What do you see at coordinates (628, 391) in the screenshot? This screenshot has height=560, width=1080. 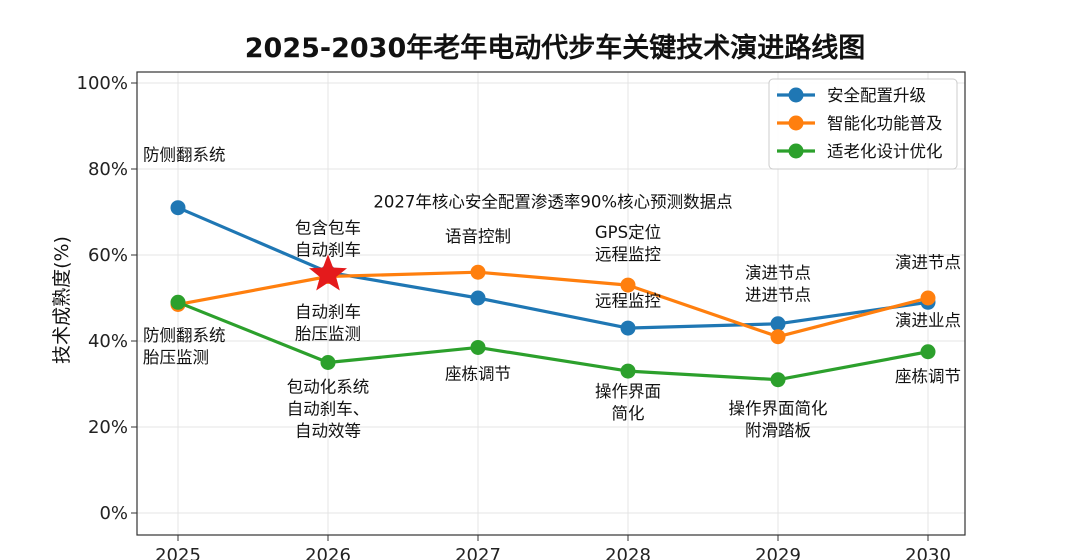 I see `annotation-line: 操作界面` at bounding box center [628, 391].